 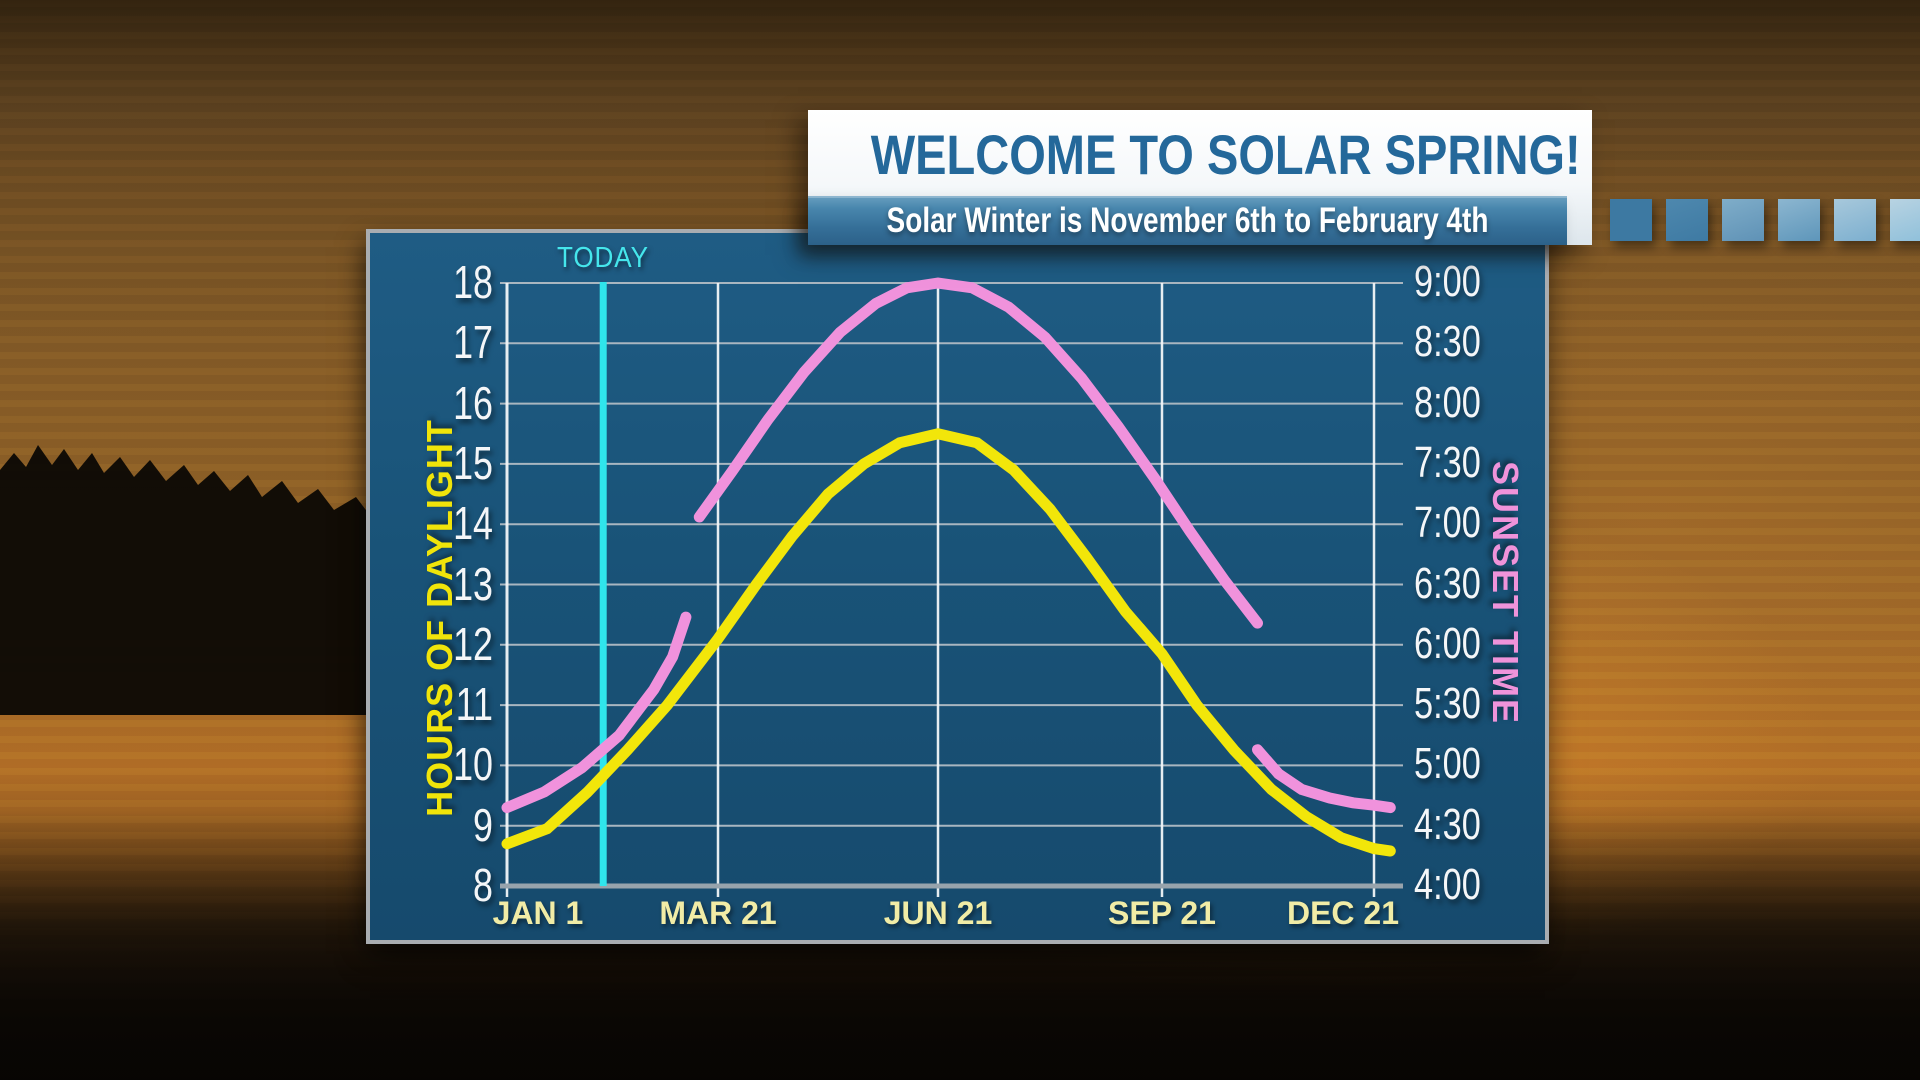 I want to click on y-axis-left-tick: 15, so click(x=473, y=462).